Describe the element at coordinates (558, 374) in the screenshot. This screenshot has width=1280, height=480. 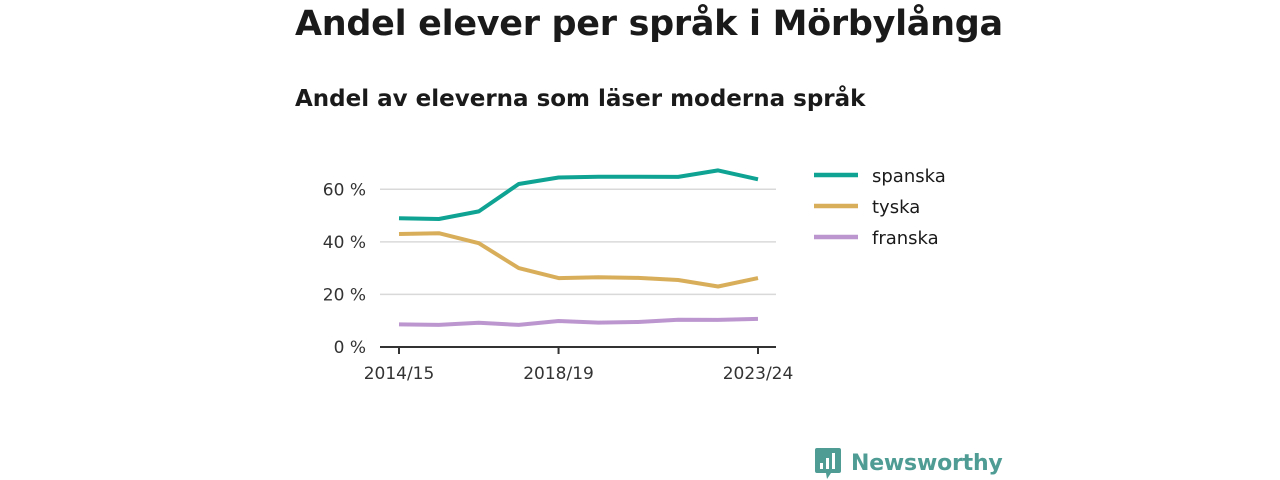
I see `x-tick-label: 2018/19` at that location.